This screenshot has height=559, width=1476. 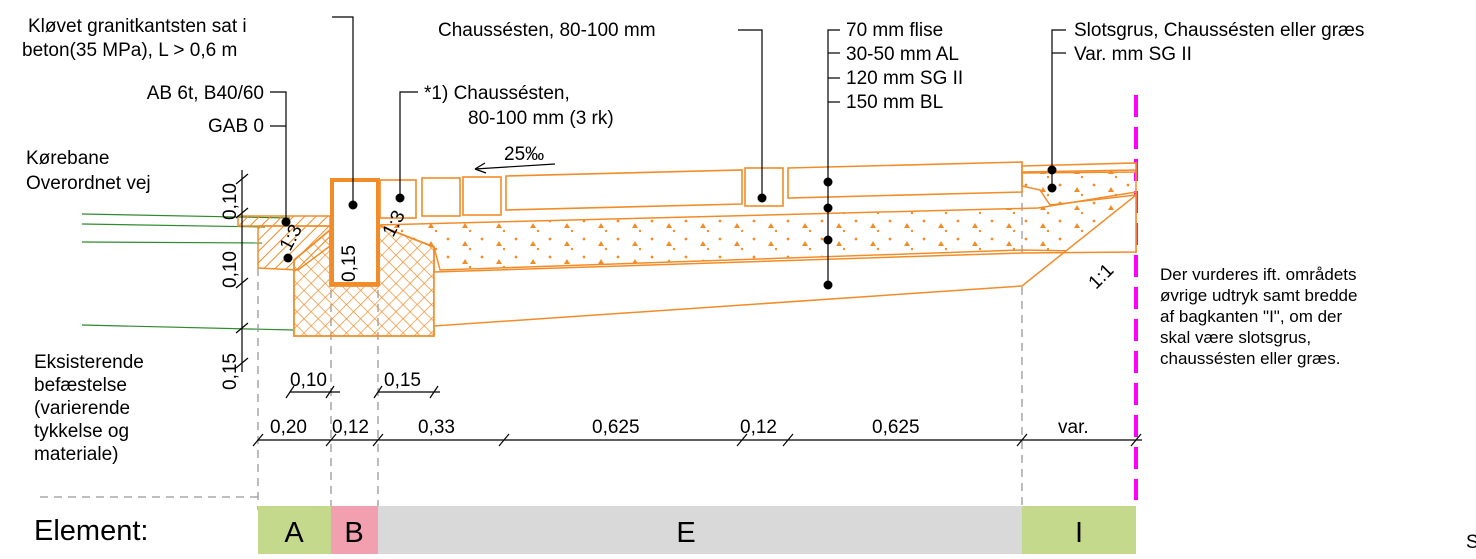 I want to click on svg-text: (varierende, so click(x=82, y=408).